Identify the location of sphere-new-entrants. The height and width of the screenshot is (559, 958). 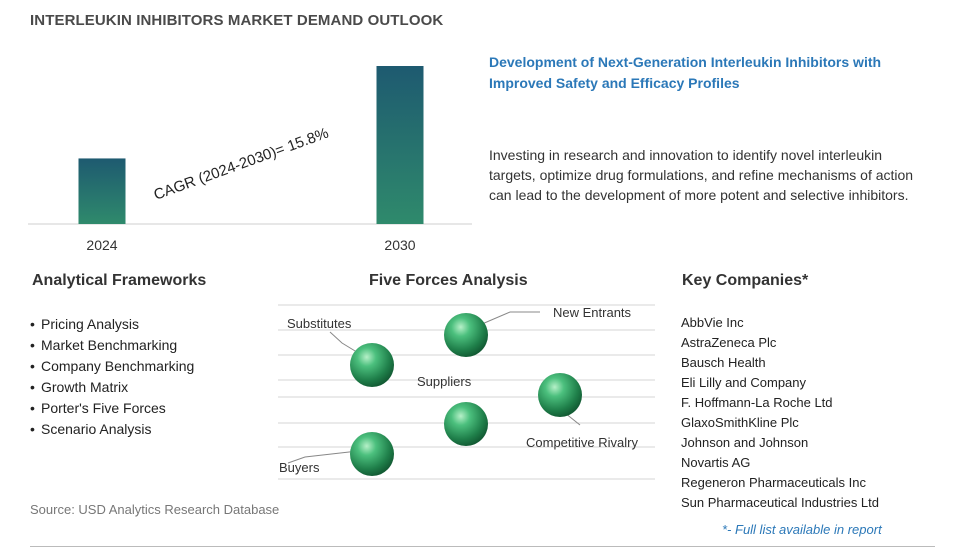
(466, 335).